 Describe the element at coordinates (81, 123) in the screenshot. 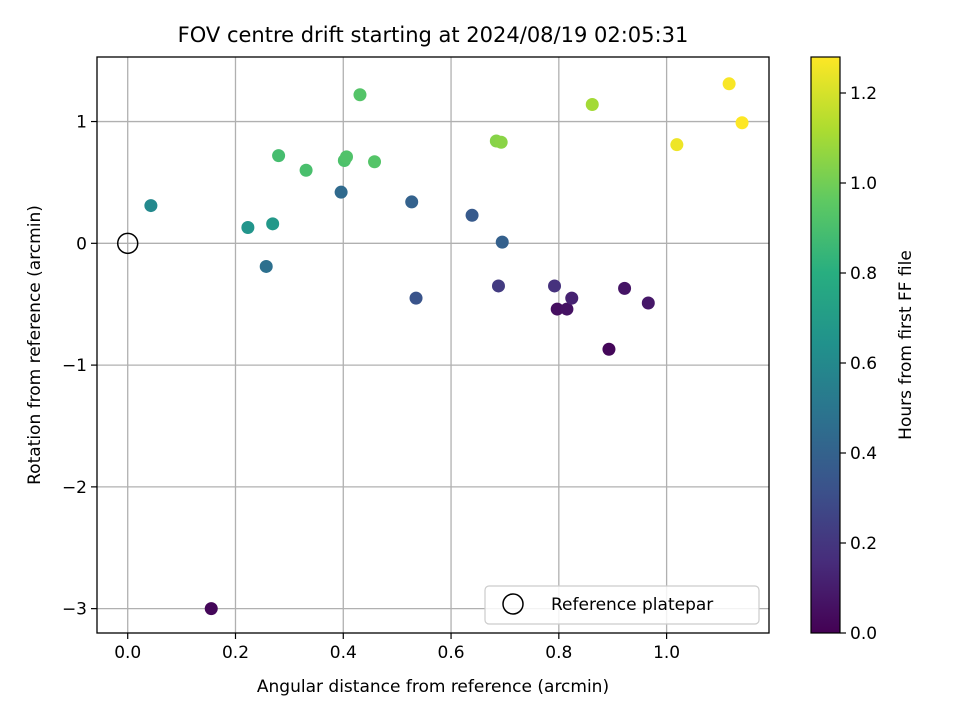

I see `y-tick-label: 1` at that location.